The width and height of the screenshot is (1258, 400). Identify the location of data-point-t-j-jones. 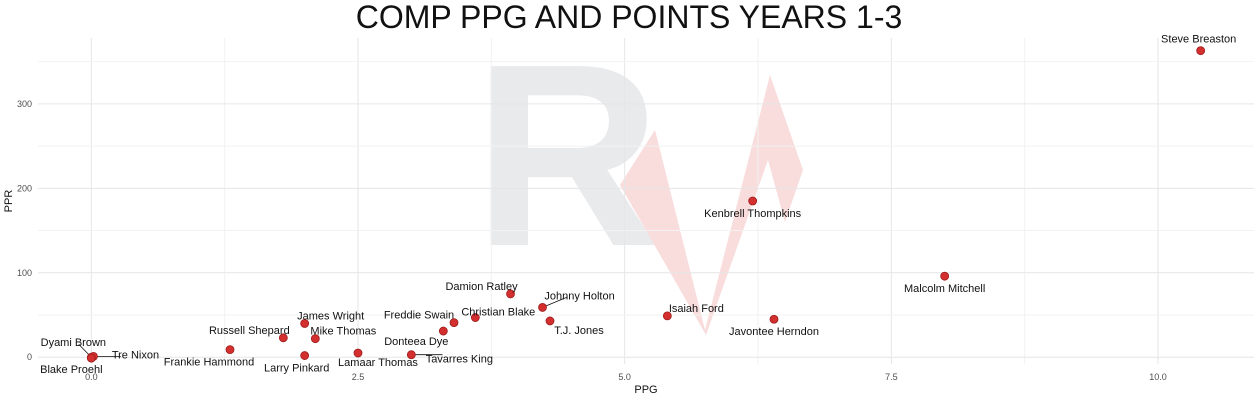
(550, 321).